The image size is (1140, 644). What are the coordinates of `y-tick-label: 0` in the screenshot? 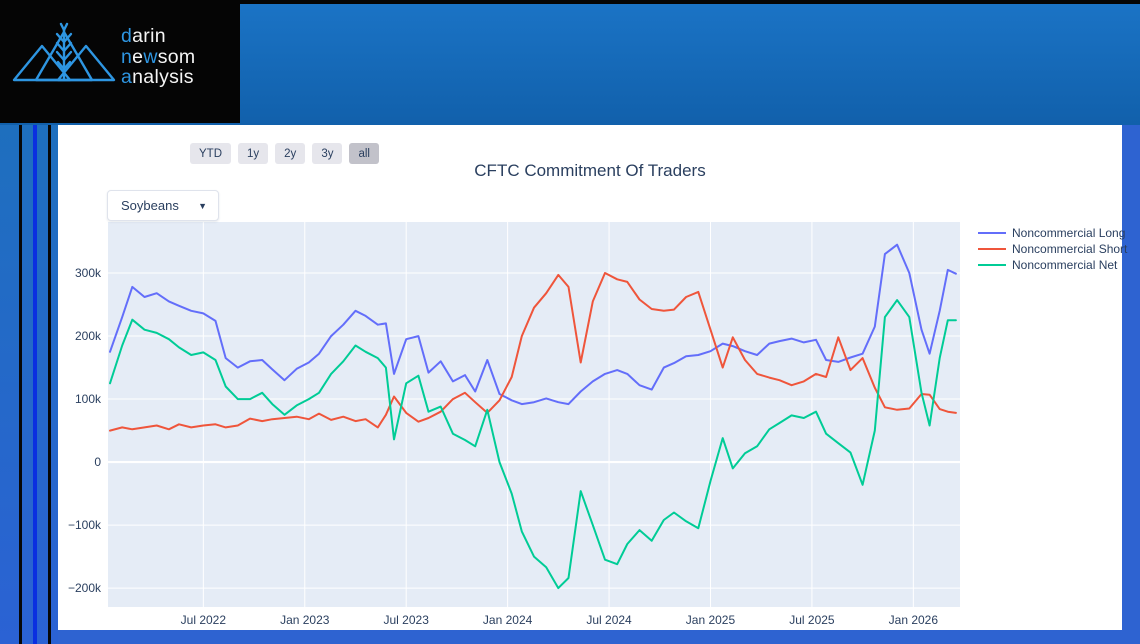 It's located at (97, 462).